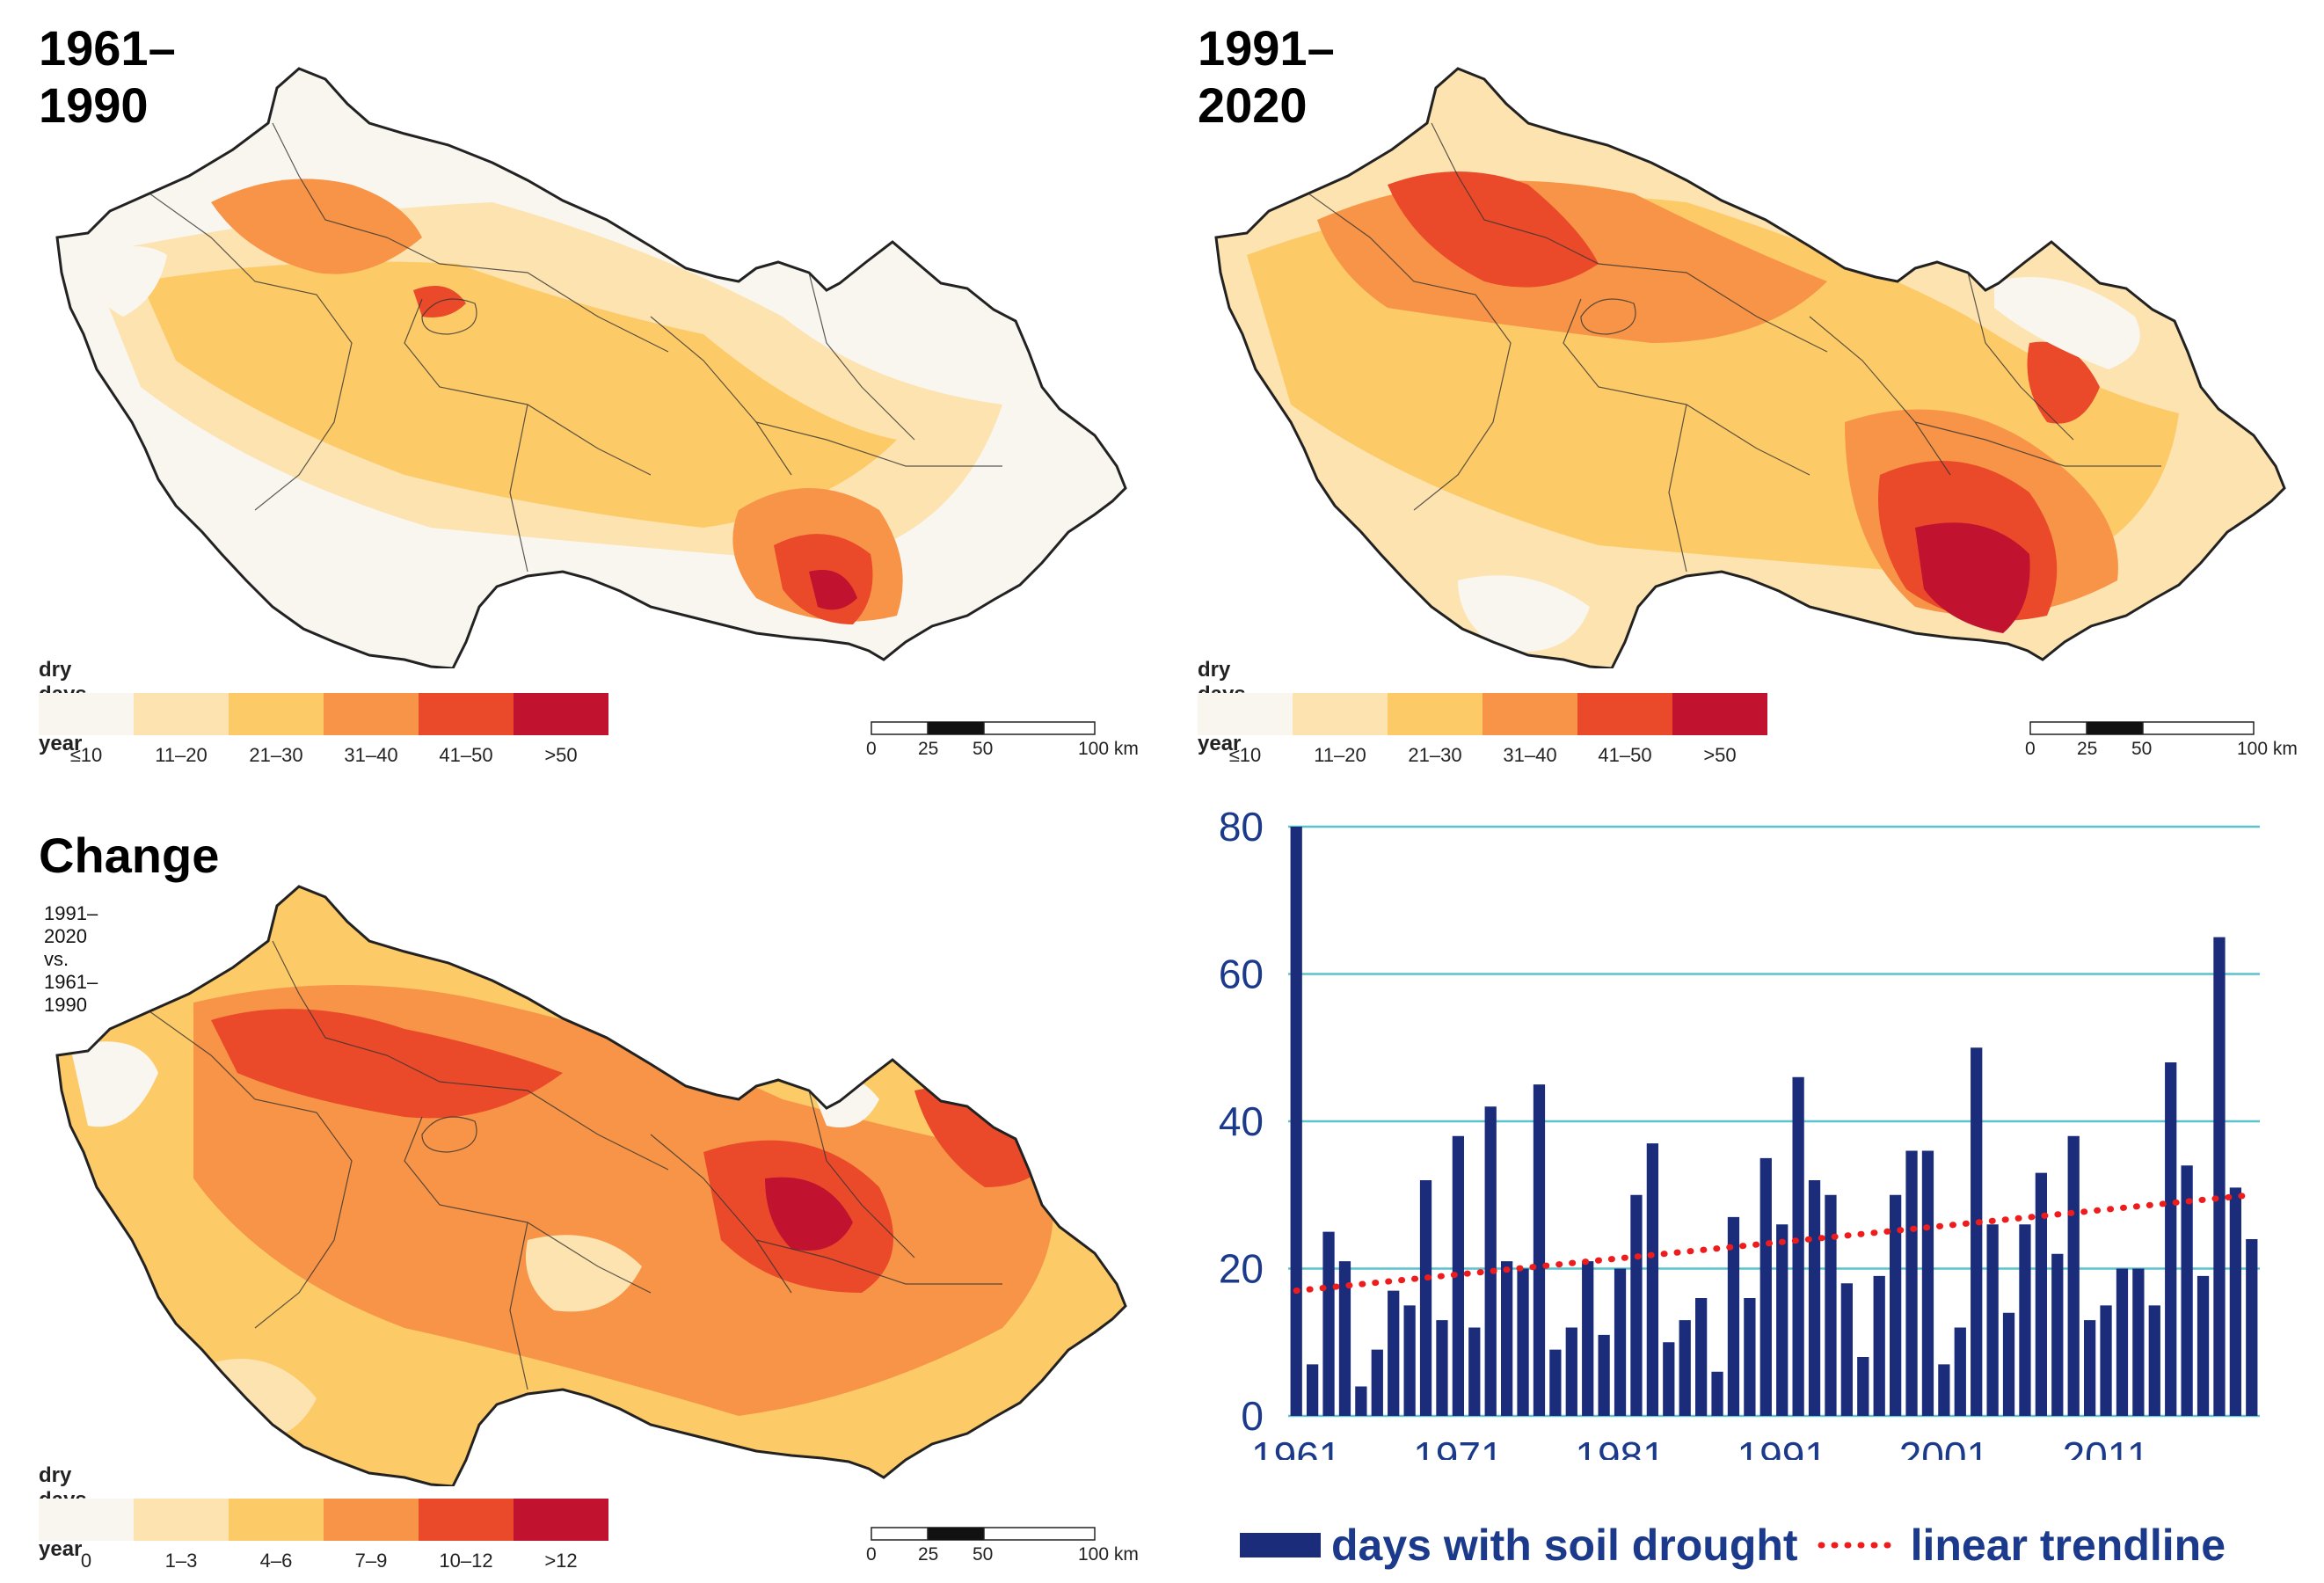  I want to click on bar-2013, so click(2138, 1342).